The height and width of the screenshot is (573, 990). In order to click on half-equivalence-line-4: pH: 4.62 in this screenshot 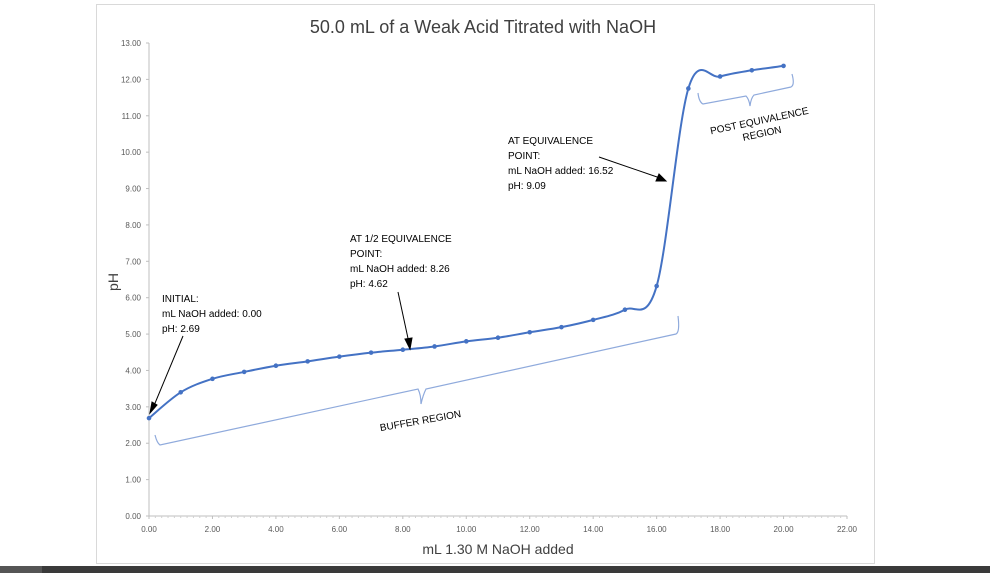, I will do `click(369, 284)`.